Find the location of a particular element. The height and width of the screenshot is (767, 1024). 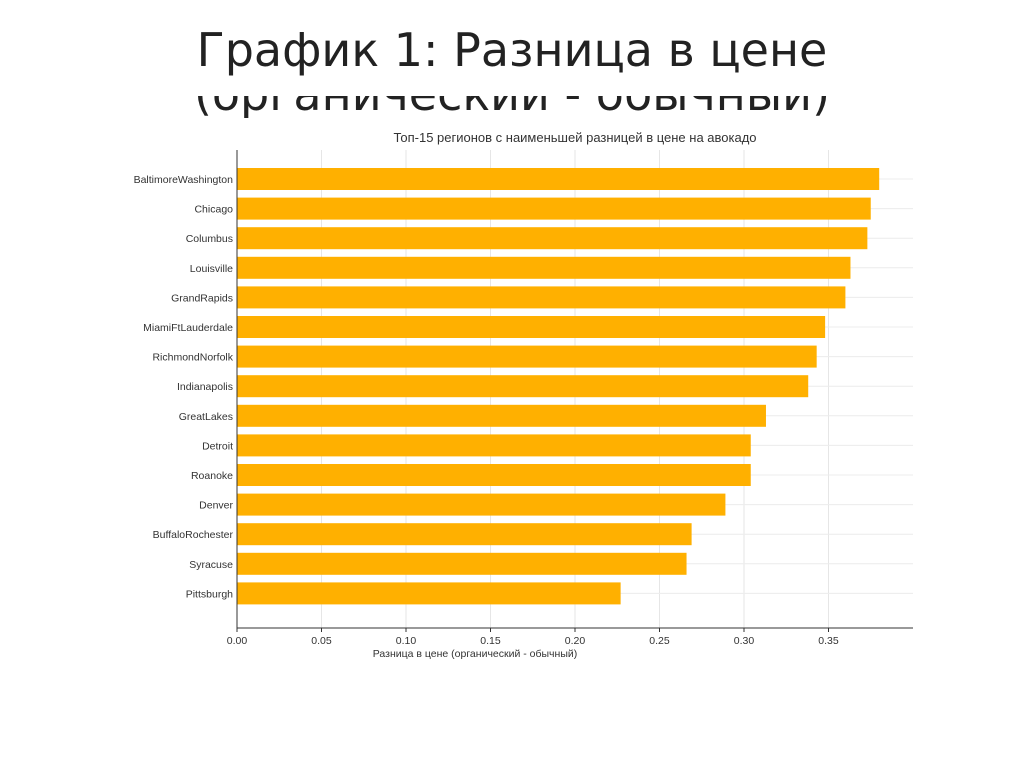

bar-GreatLakes is located at coordinates (501, 415).